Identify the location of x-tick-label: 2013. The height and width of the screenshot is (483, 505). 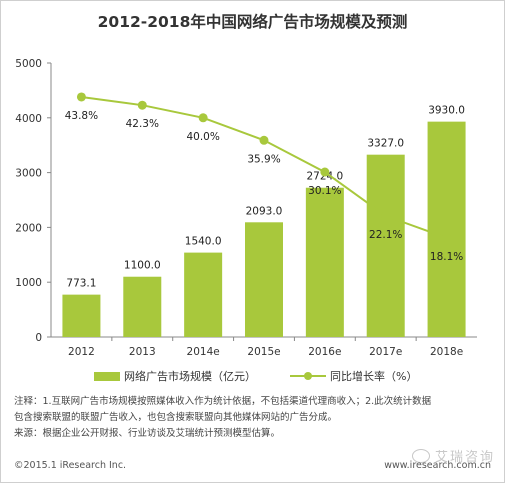
(142, 352).